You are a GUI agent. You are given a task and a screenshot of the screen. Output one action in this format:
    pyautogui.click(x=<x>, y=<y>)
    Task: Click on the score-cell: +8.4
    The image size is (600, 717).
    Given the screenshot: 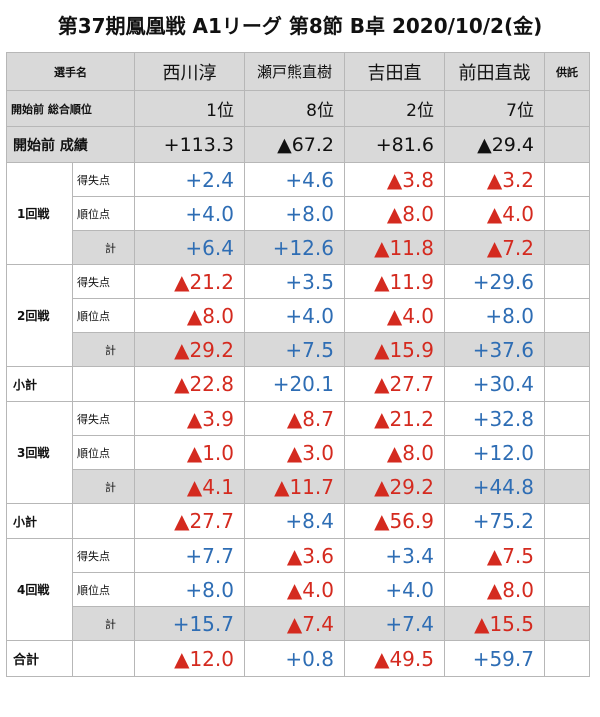 What is the action you would take?
    pyautogui.click(x=294, y=521)
    